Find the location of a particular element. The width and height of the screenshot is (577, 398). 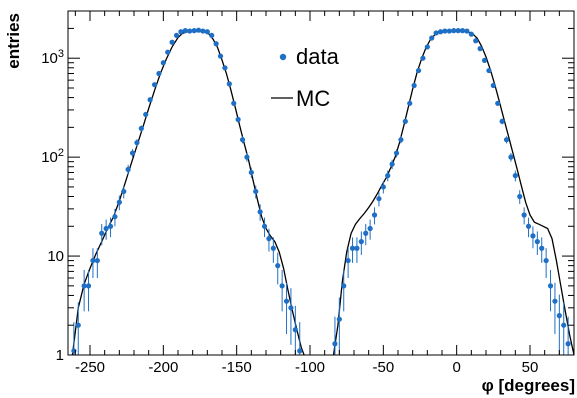

legend-mc-label: MC is located at coordinates (313, 98).